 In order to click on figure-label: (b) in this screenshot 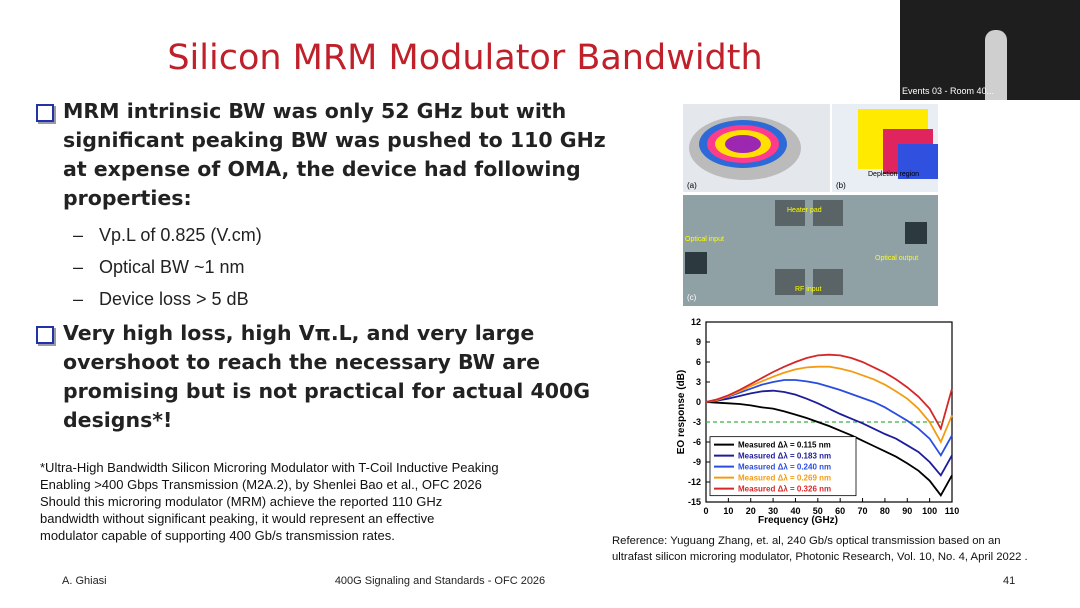, I will do `click(841, 185)`.